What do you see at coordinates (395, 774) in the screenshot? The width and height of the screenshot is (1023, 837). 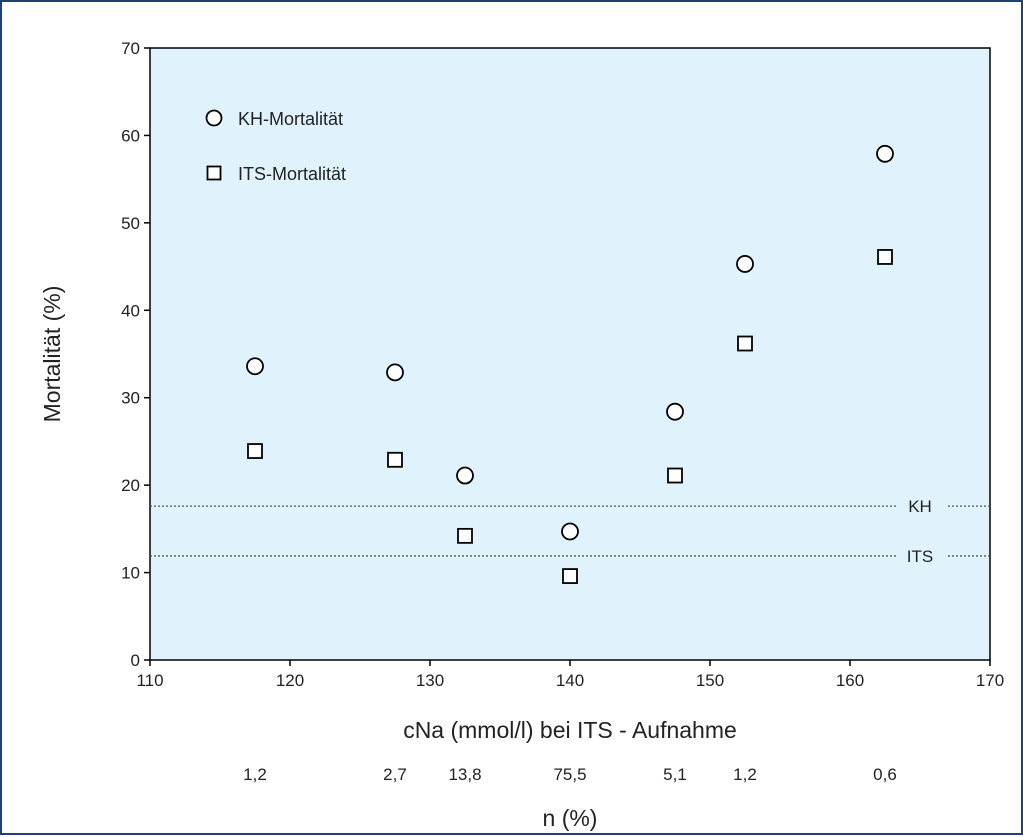 I see `n-percent-value: 2,7` at bounding box center [395, 774].